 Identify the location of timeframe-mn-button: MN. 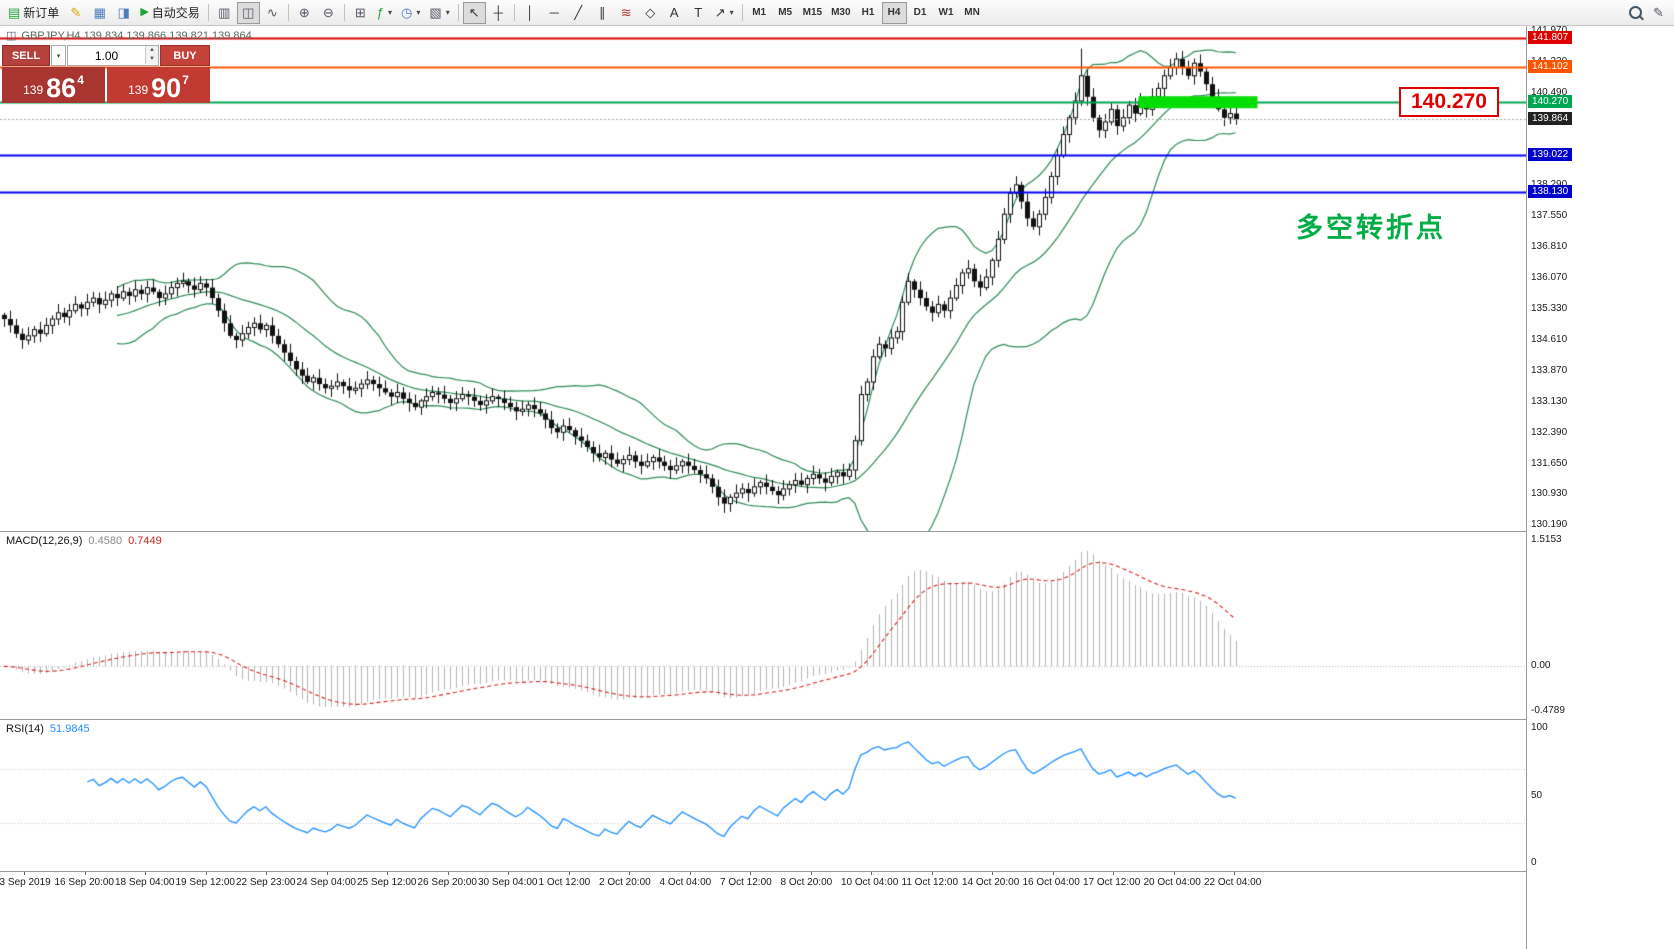
(972, 13).